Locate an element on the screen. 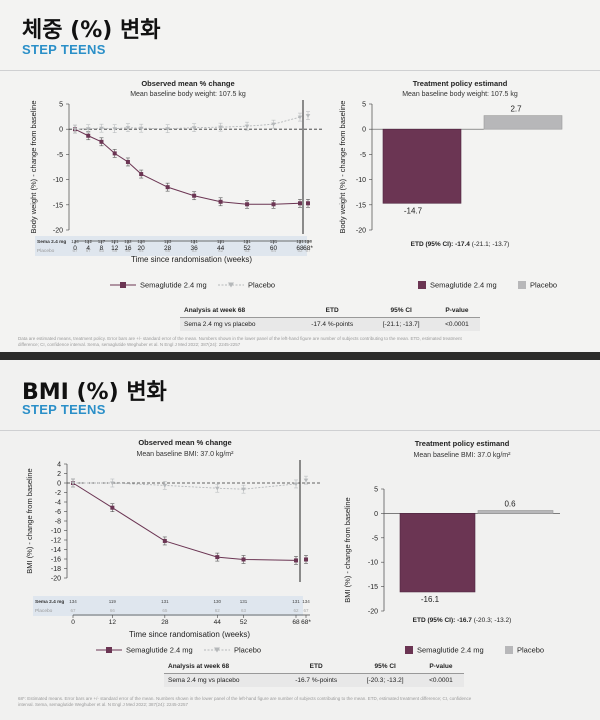  bar-chart-subtitle: Mean baseline body weight: 107.5 kg is located at coordinates (460, 94).